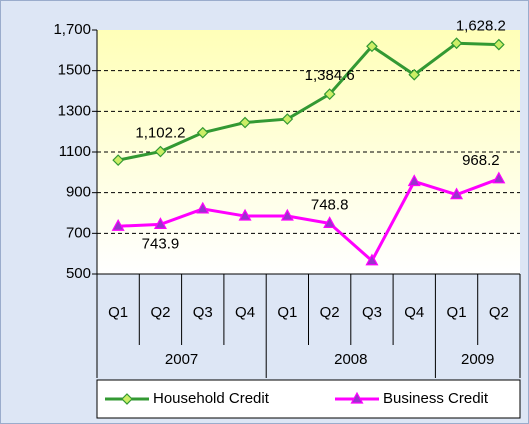 This screenshot has width=529, height=424. What do you see at coordinates (308, 399) in the screenshot?
I see `legend-box` at bounding box center [308, 399].